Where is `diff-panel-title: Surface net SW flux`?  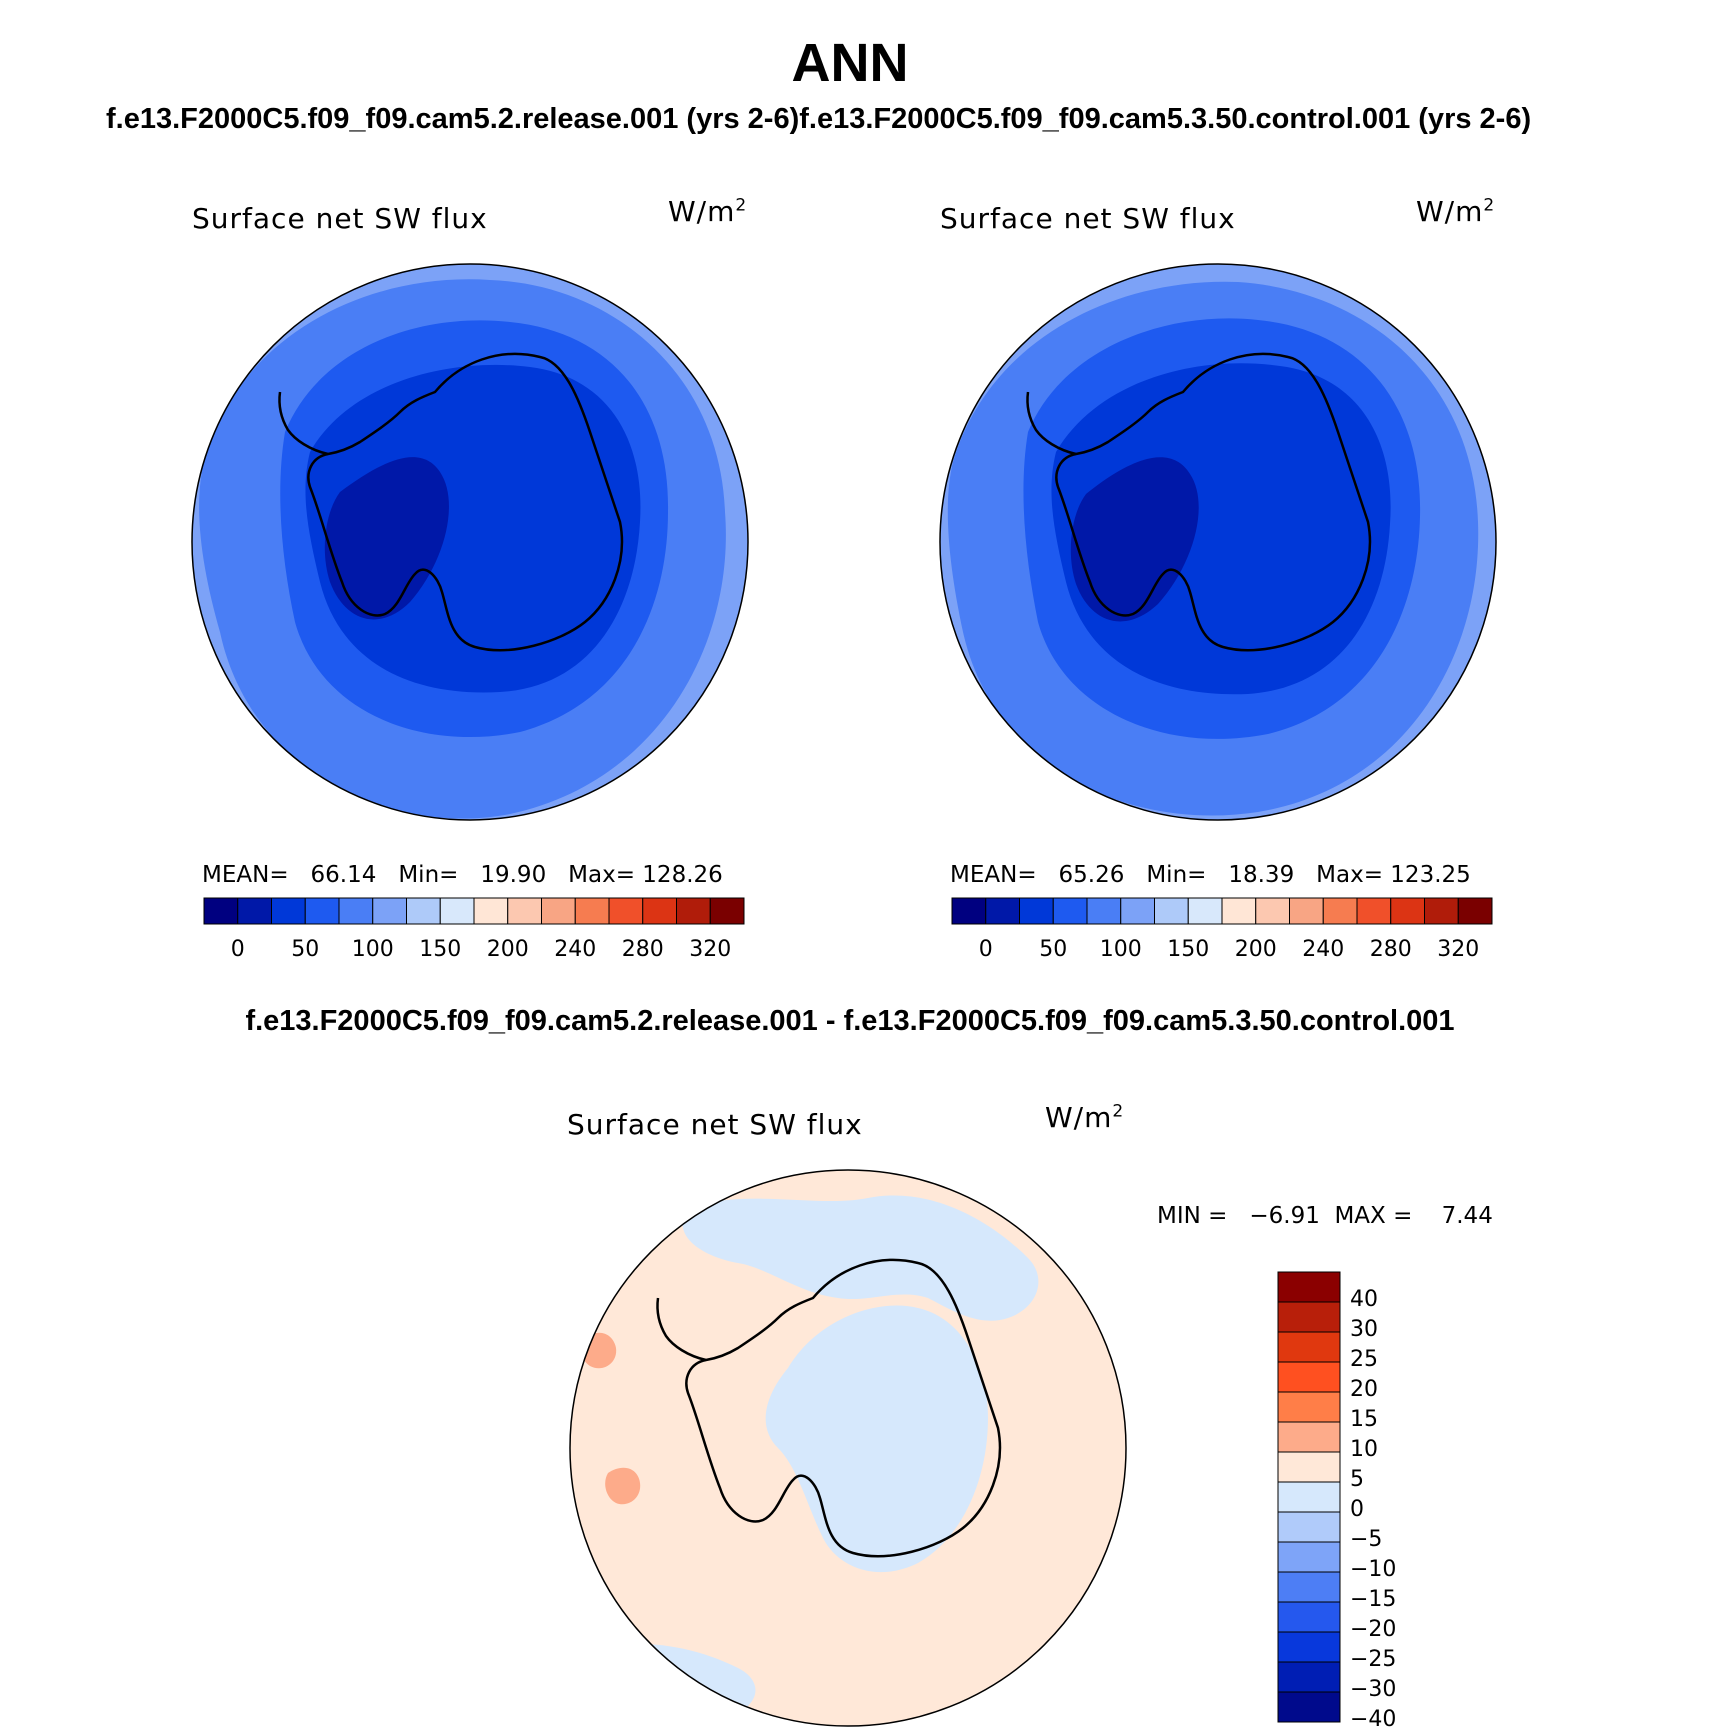
diff-panel-title: Surface net SW flux is located at coordinates (715, 1124).